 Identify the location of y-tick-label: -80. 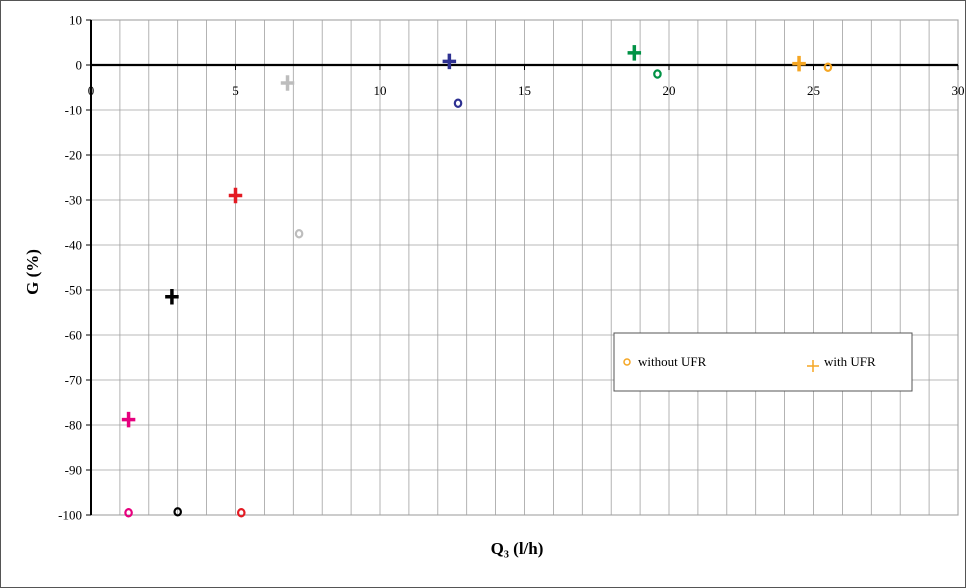
(73, 425).